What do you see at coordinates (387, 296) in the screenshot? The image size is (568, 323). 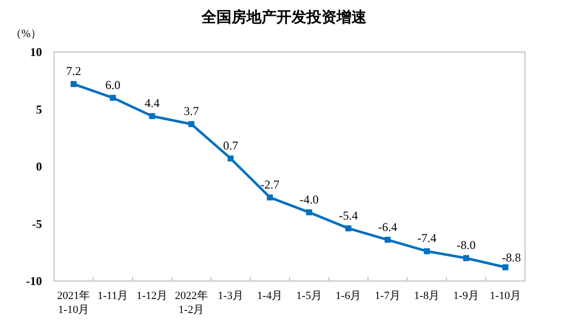 I see `x-tick-label: 1-7月` at bounding box center [387, 296].